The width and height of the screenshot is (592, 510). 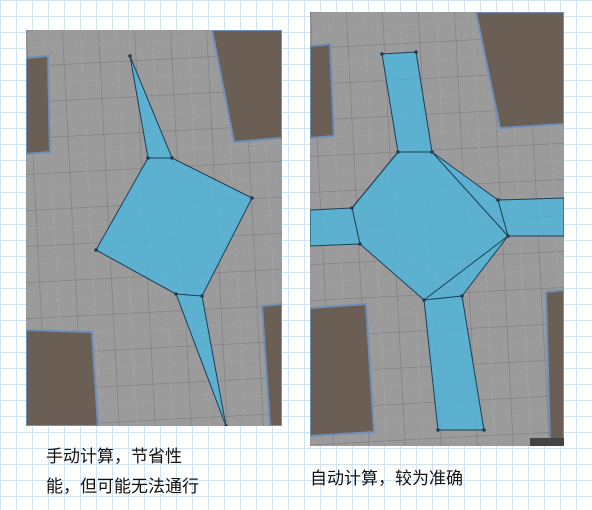 What do you see at coordinates (114, 457) in the screenshot?
I see `manual-caption-line1: 手动计算，节省性` at bounding box center [114, 457].